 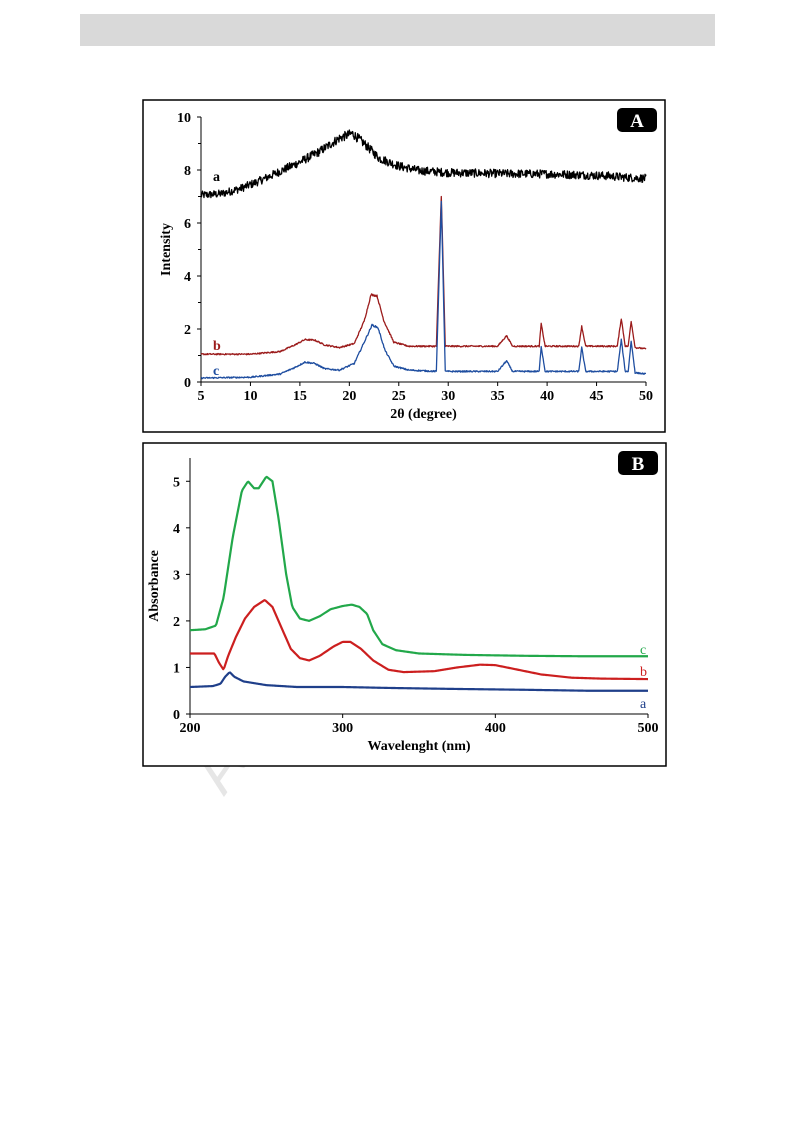 What do you see at coordinates (300, 396) in the screenshot?
I see `x-tick-label: 15` at bounding box center [300, 396].